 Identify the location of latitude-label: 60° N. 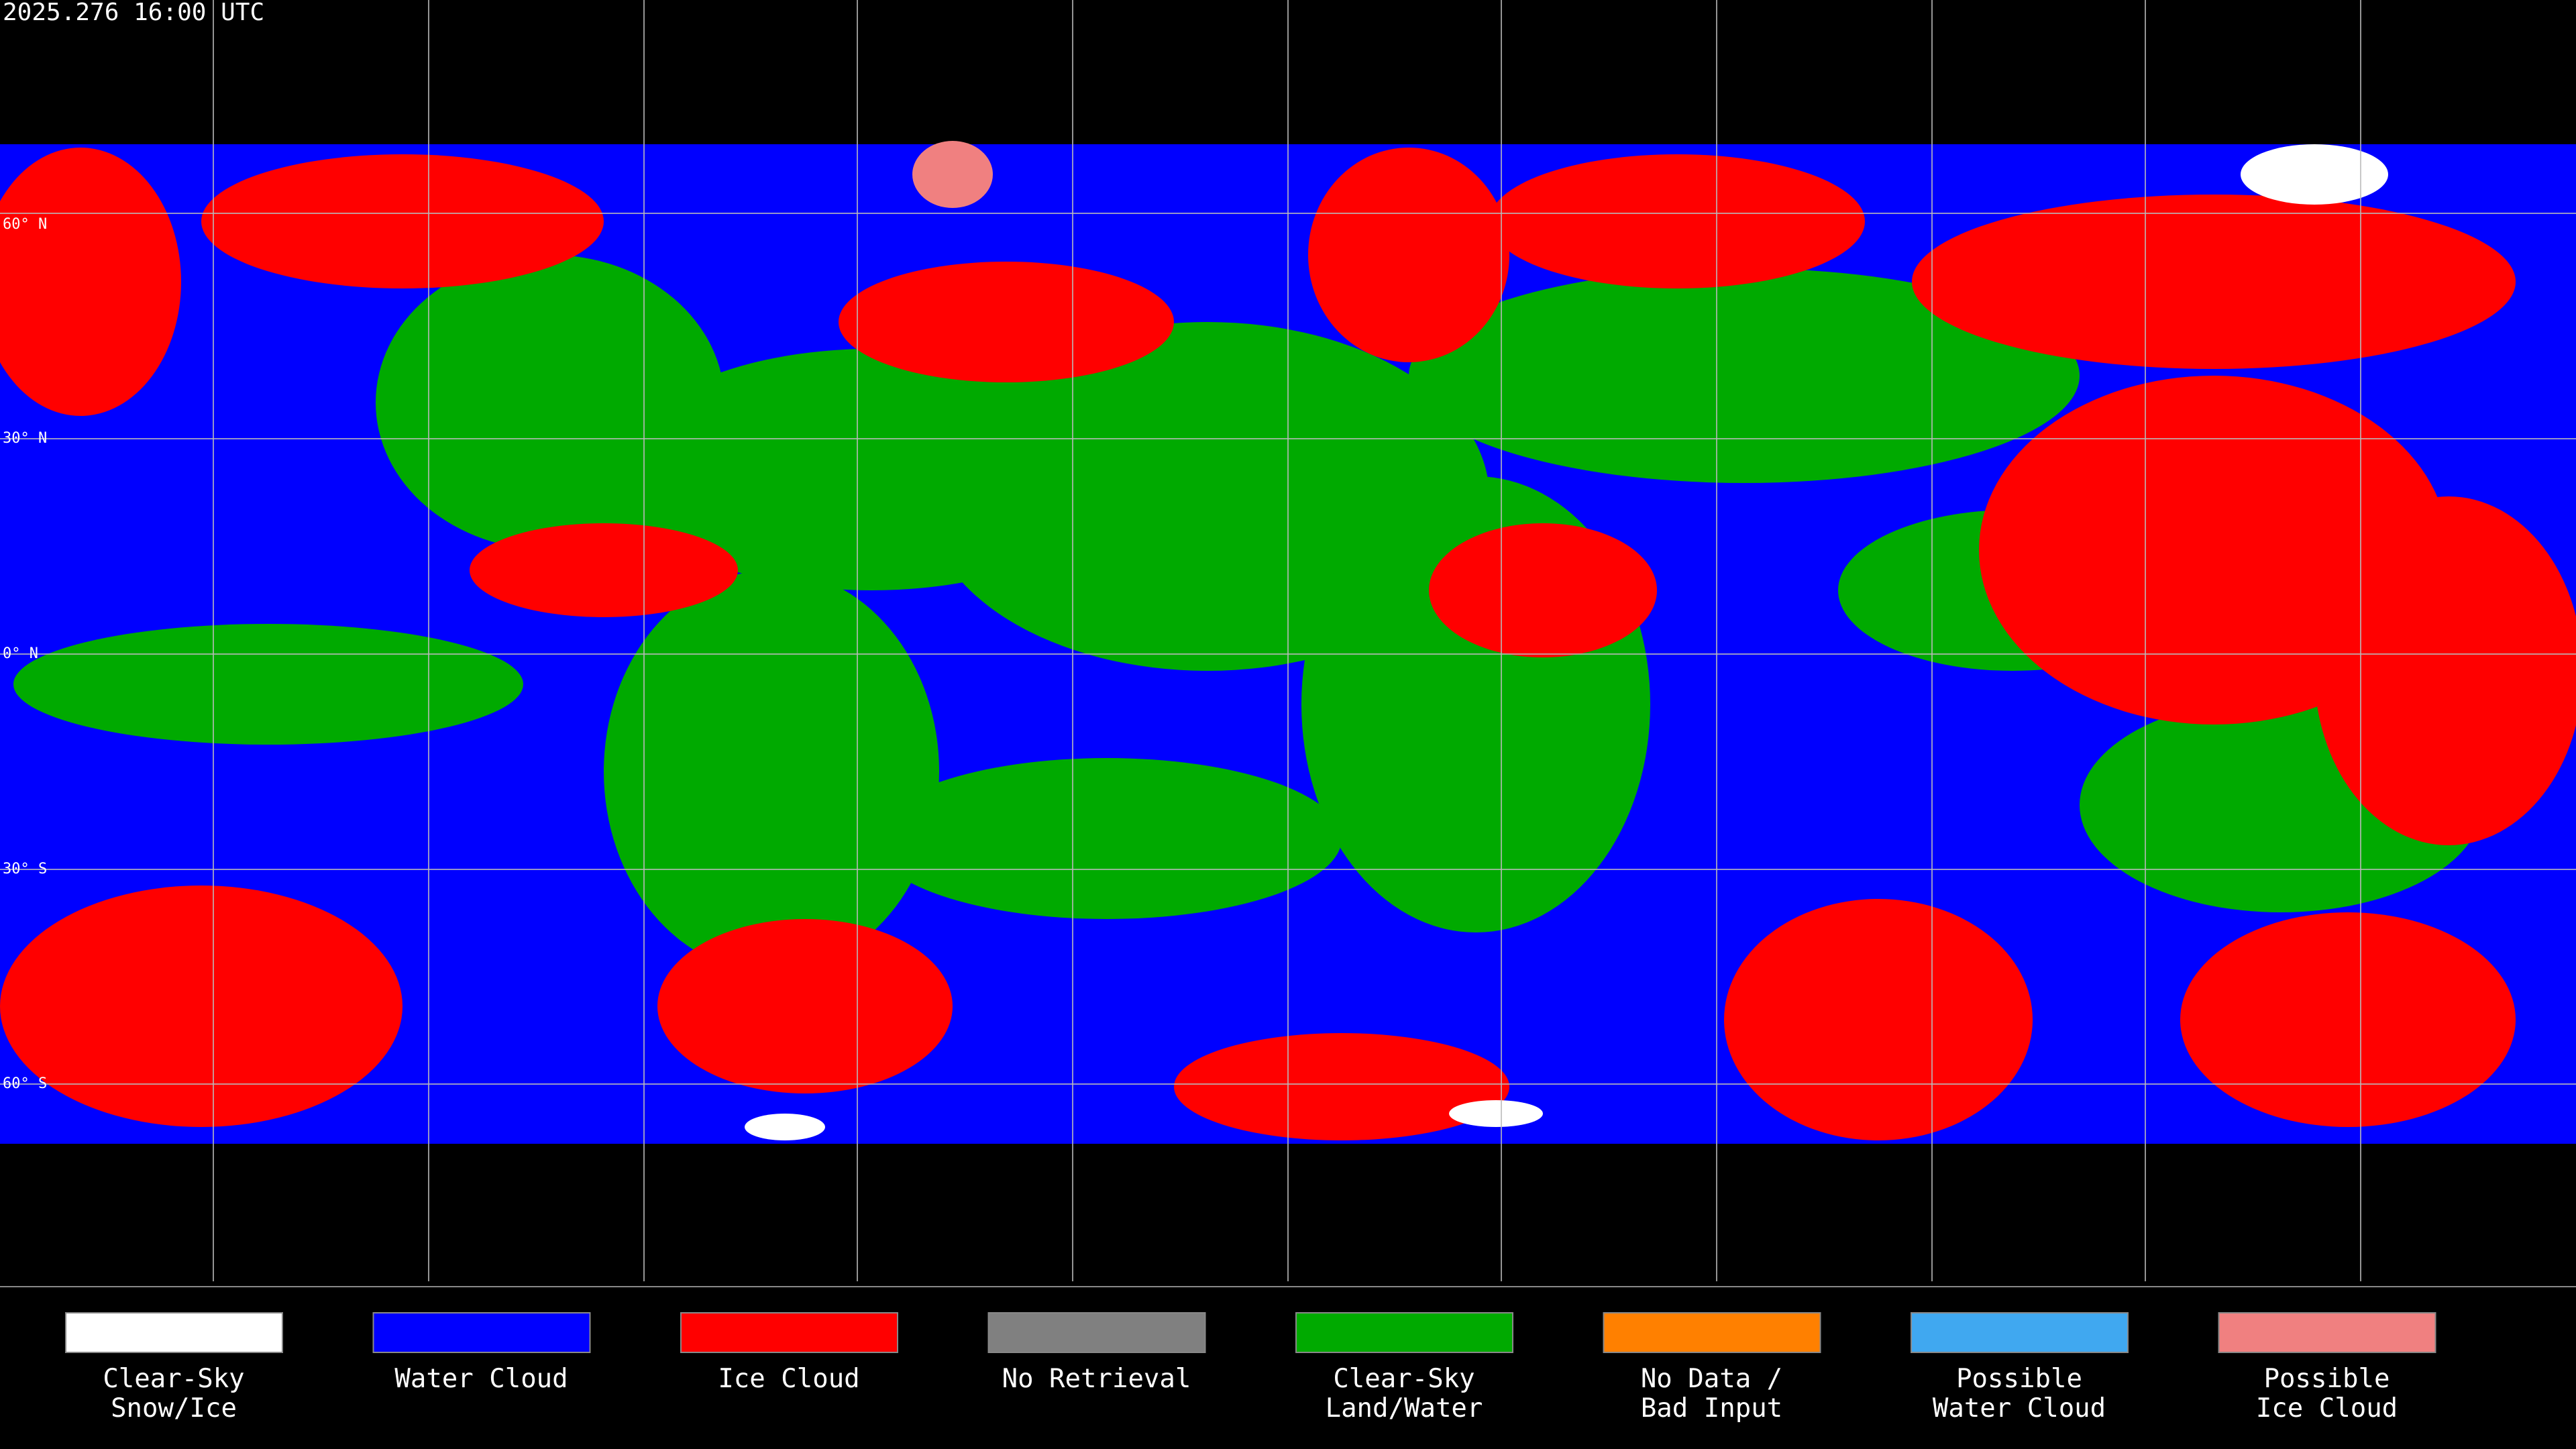
(25, 224).